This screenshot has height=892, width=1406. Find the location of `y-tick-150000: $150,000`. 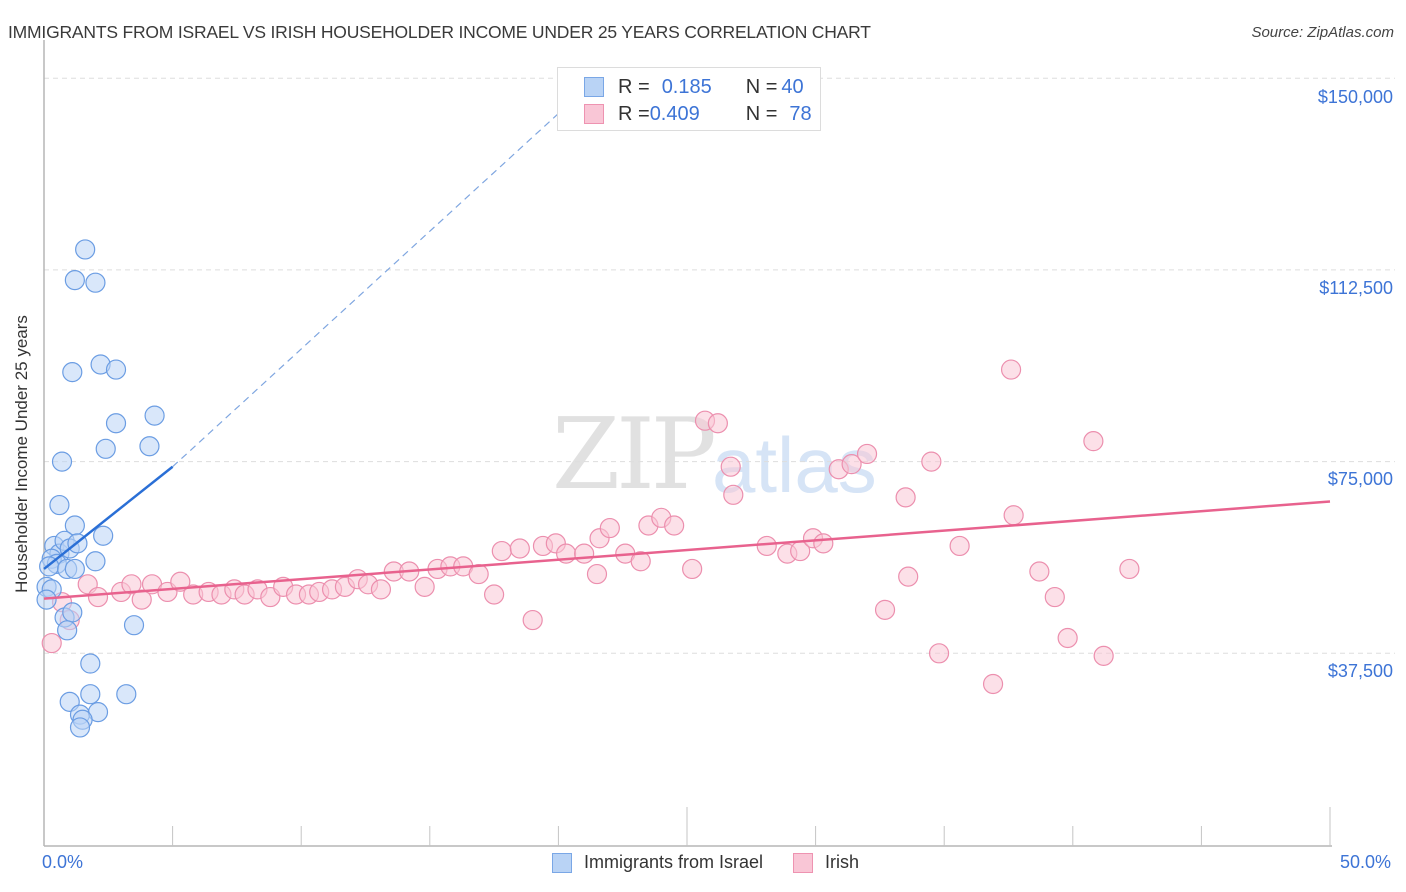

y-tick-150000: $150,000 is located at coordinates (1355, 97).